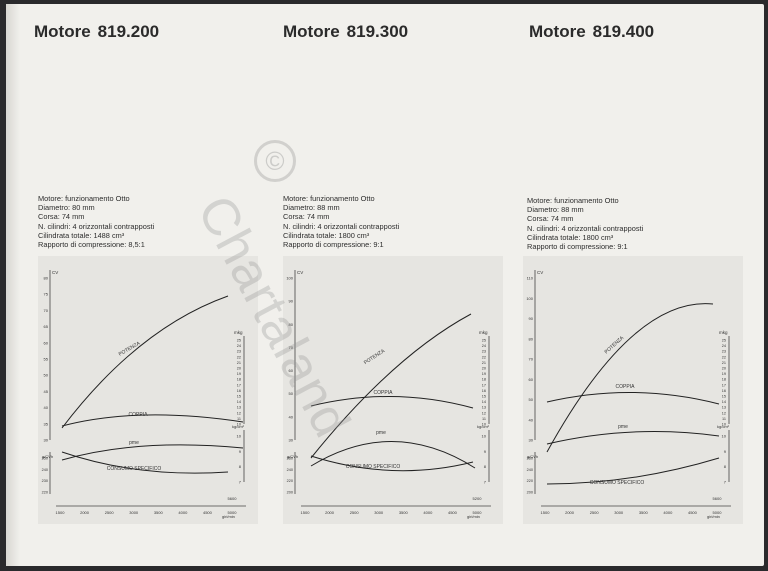 The height and width of the screenshot is (571, 768). What do you see at coordinates (239, 385) in the screenshot?
I see `torque-tick-label: 17` at bounding box center [239, 385].